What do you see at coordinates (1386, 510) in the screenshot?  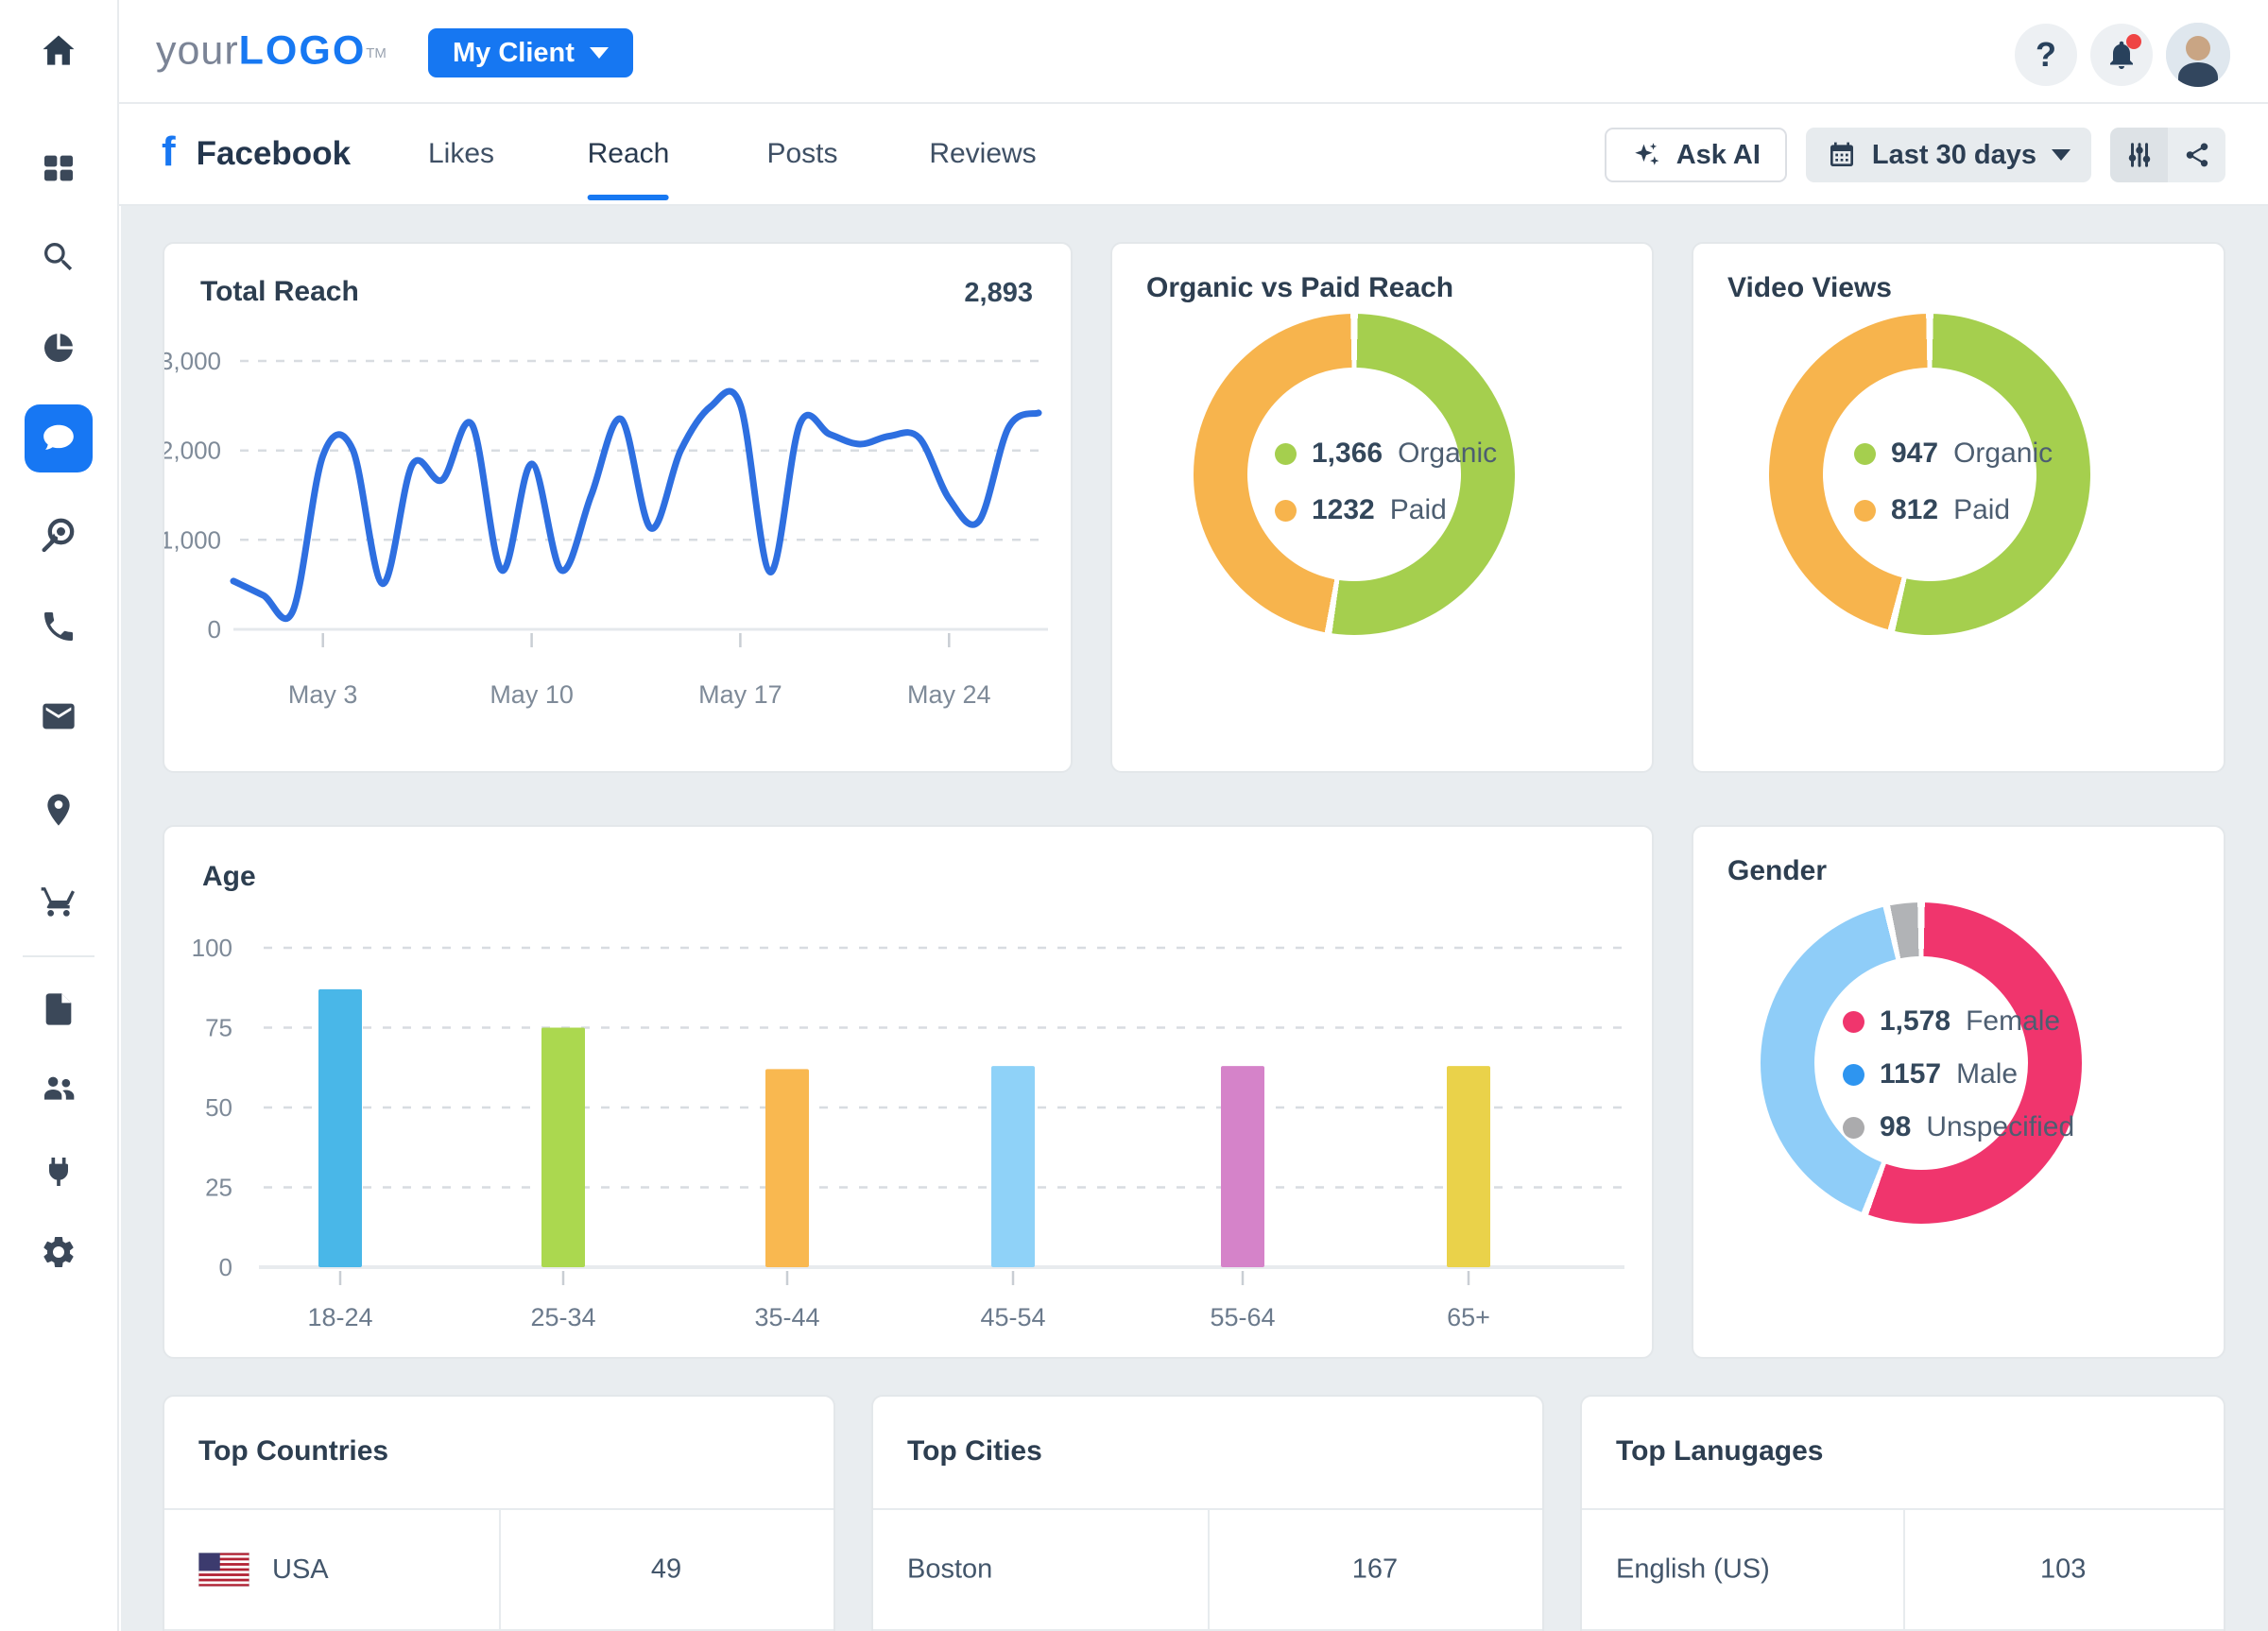 I see `legend-row-paid: 1232 Paid` at bounding box center [1386, 510].